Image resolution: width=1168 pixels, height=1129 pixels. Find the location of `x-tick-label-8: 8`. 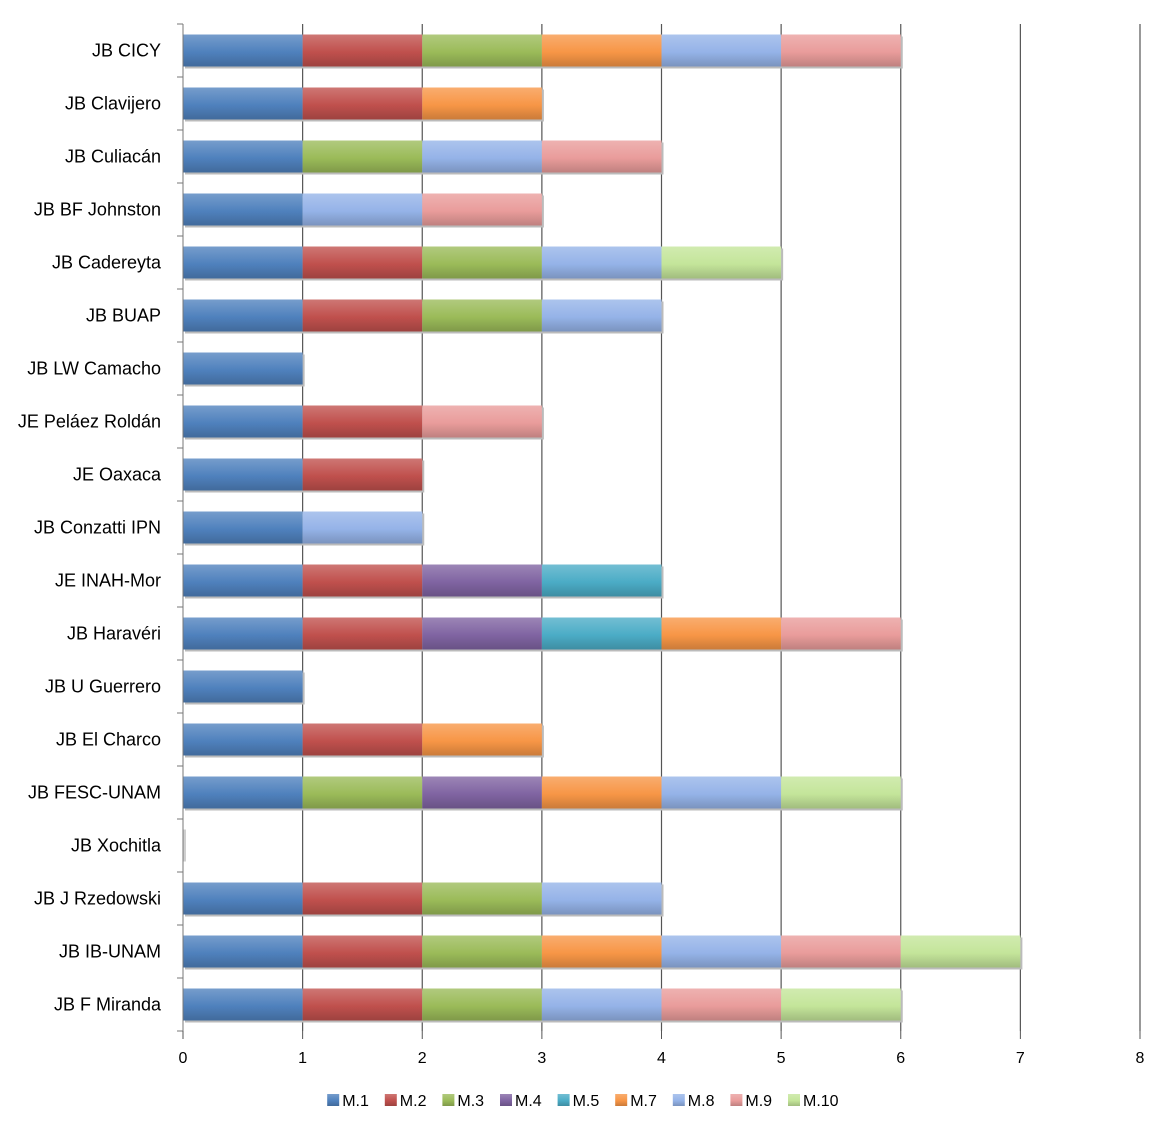

x-tick-label-8: 8 is located at coordinates (1140, 1058).